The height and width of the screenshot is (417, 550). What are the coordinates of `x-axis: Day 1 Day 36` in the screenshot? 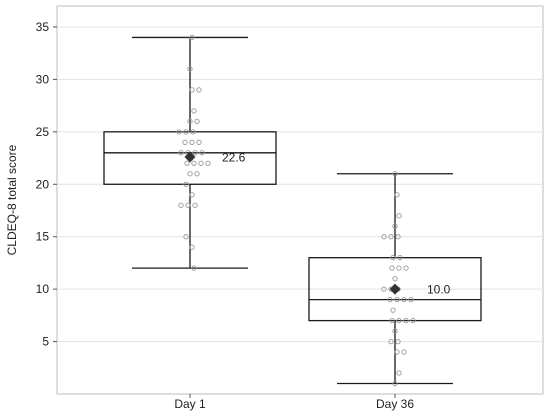 It's located at (294, 402).